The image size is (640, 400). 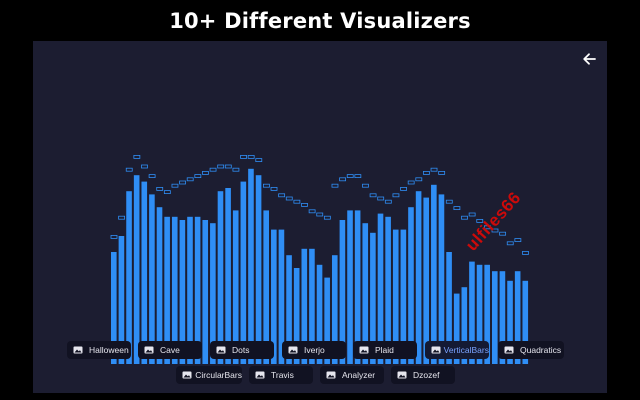 I want to click on visualizer-chip-analyzer: Analyzer, so click(x=352, y=375).